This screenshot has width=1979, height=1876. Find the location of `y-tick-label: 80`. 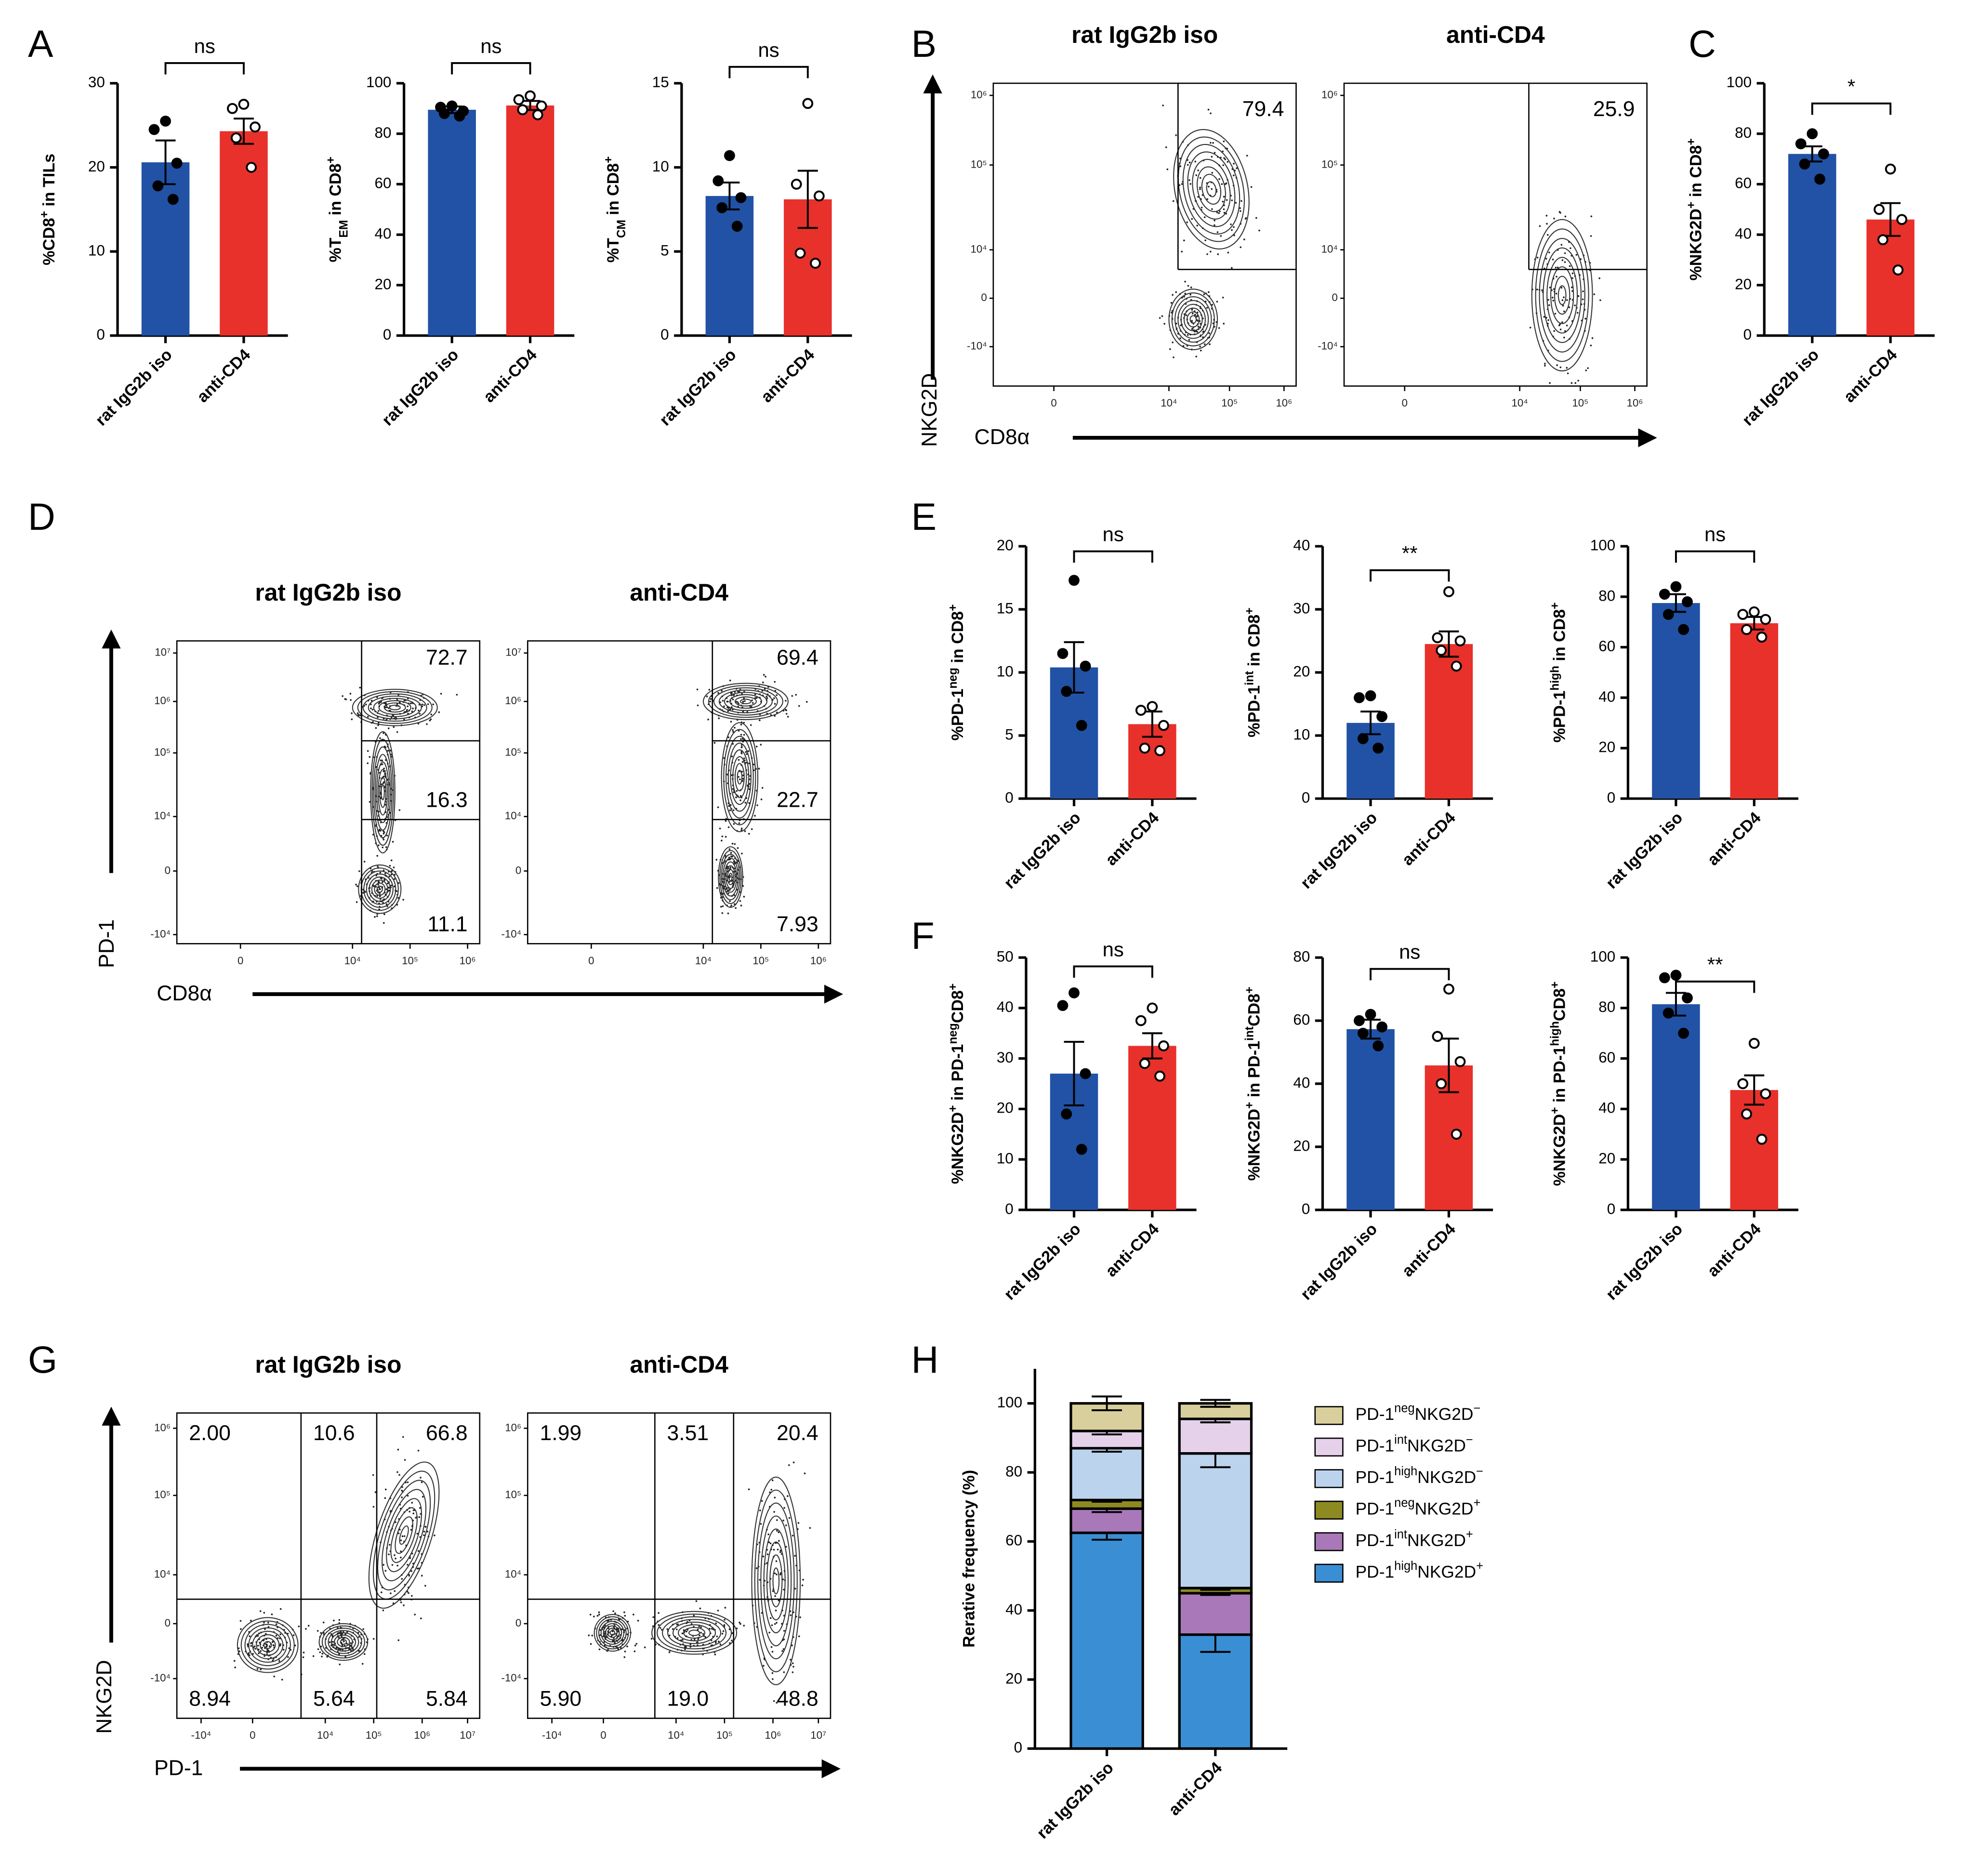

y-tick-label: 80 is located at coordinates (1607, 595).